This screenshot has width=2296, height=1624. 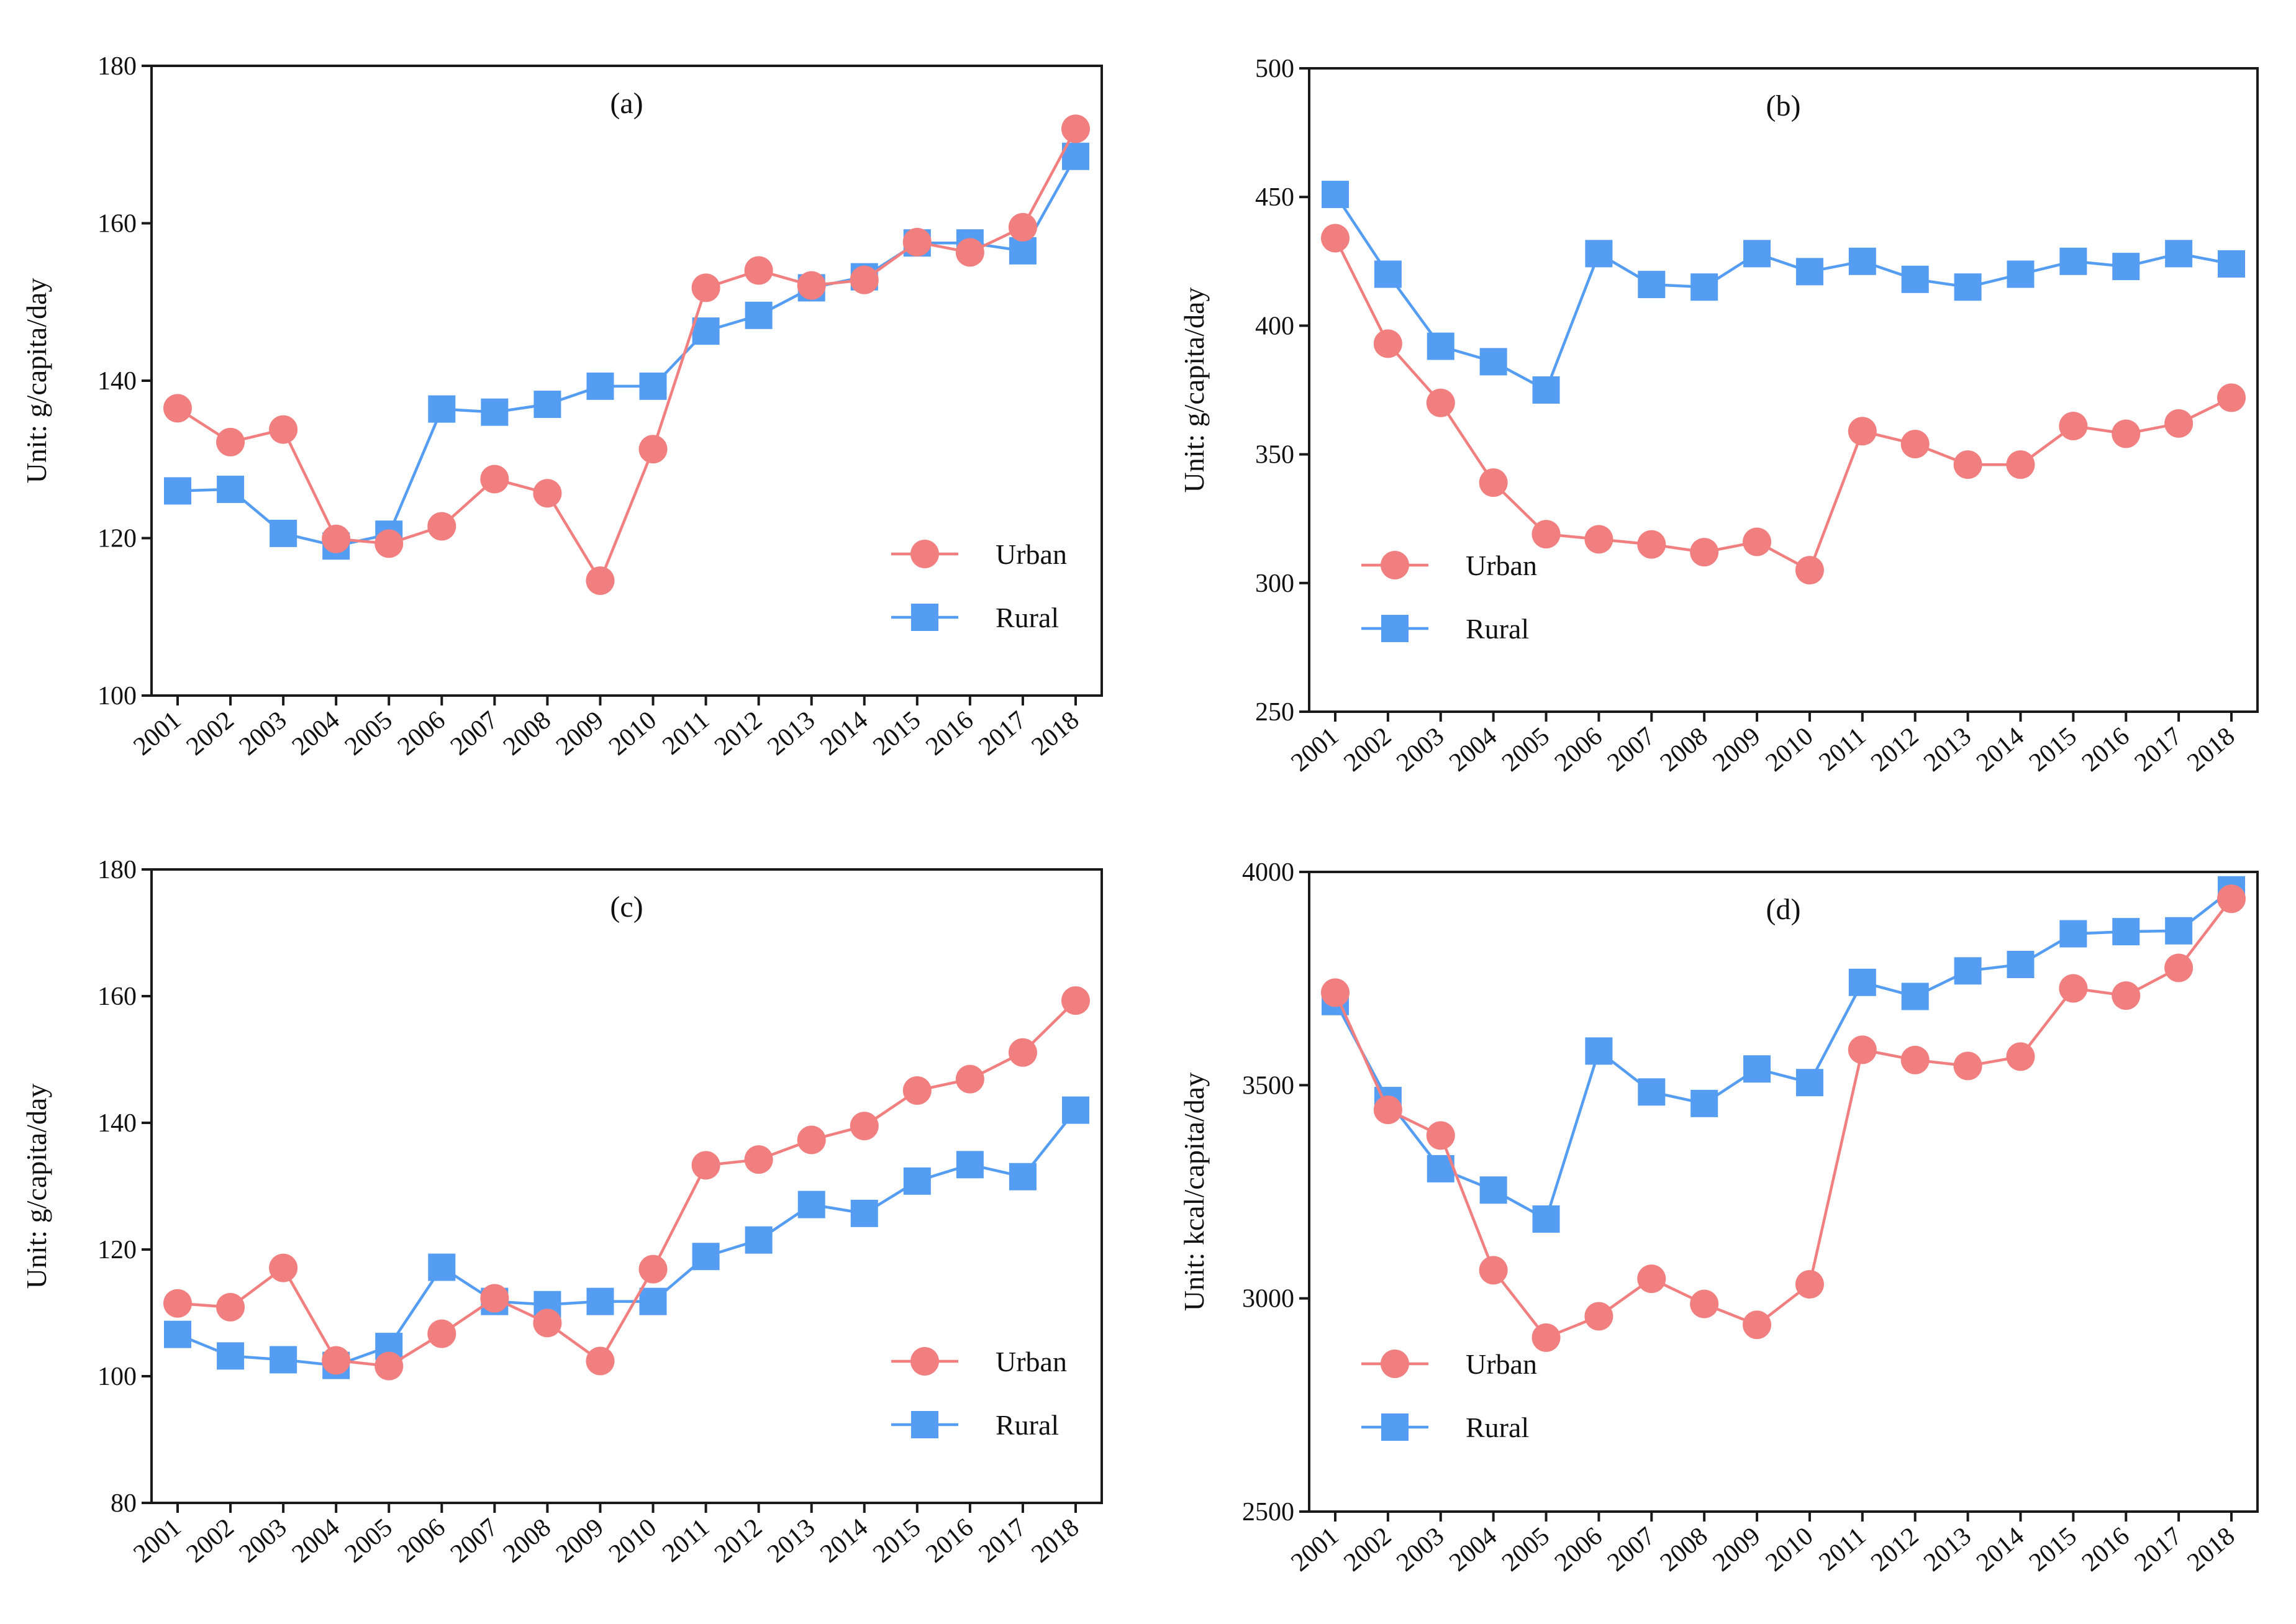 I want to click on x-tick-label: 2015, so click(x=897, y=733).